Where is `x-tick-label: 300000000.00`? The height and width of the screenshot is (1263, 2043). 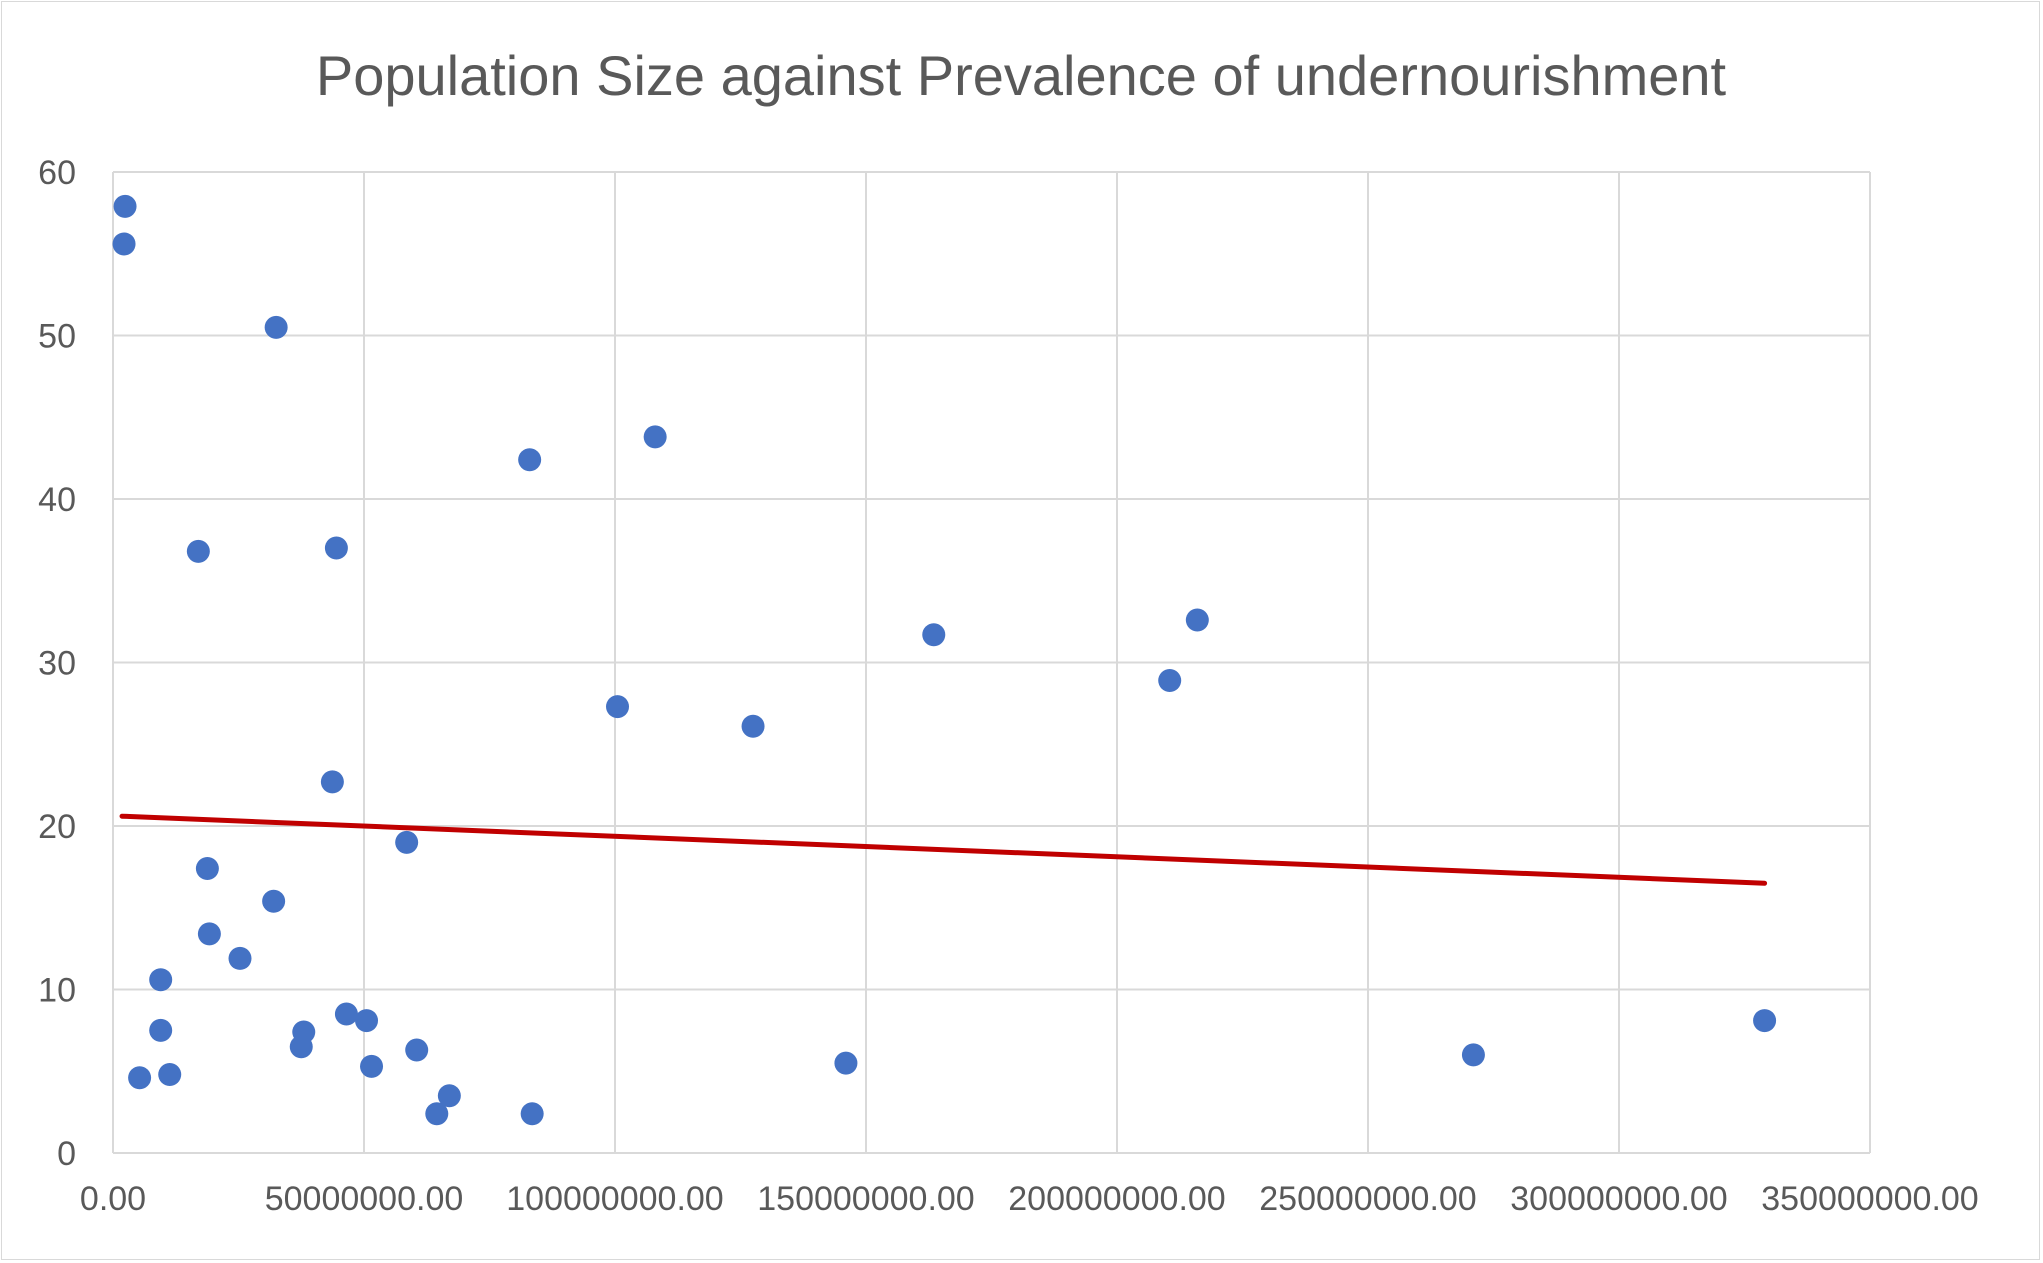
x-tick-label: 300000000.00 is located at coordinates (1618, 1199).